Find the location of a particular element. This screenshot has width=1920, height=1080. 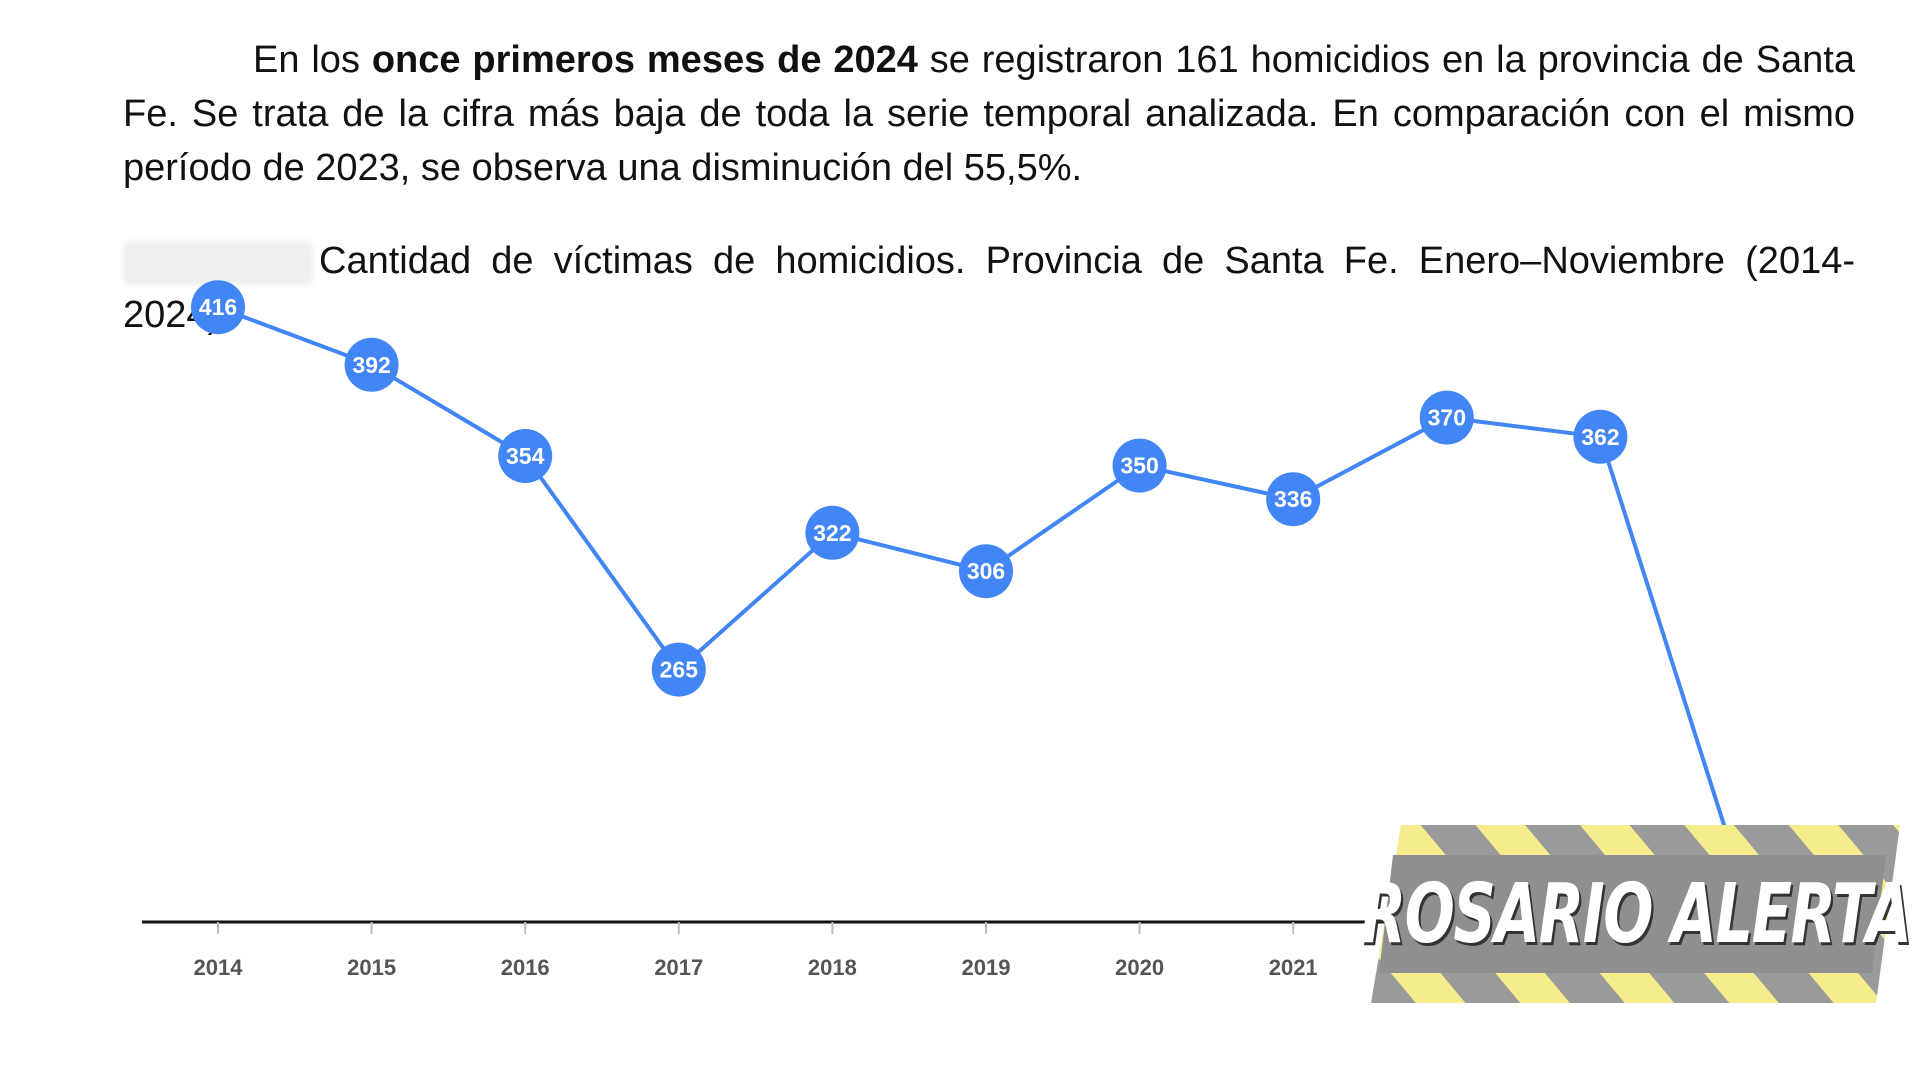

blurred-figure-label is located at coordinates (218, 262).